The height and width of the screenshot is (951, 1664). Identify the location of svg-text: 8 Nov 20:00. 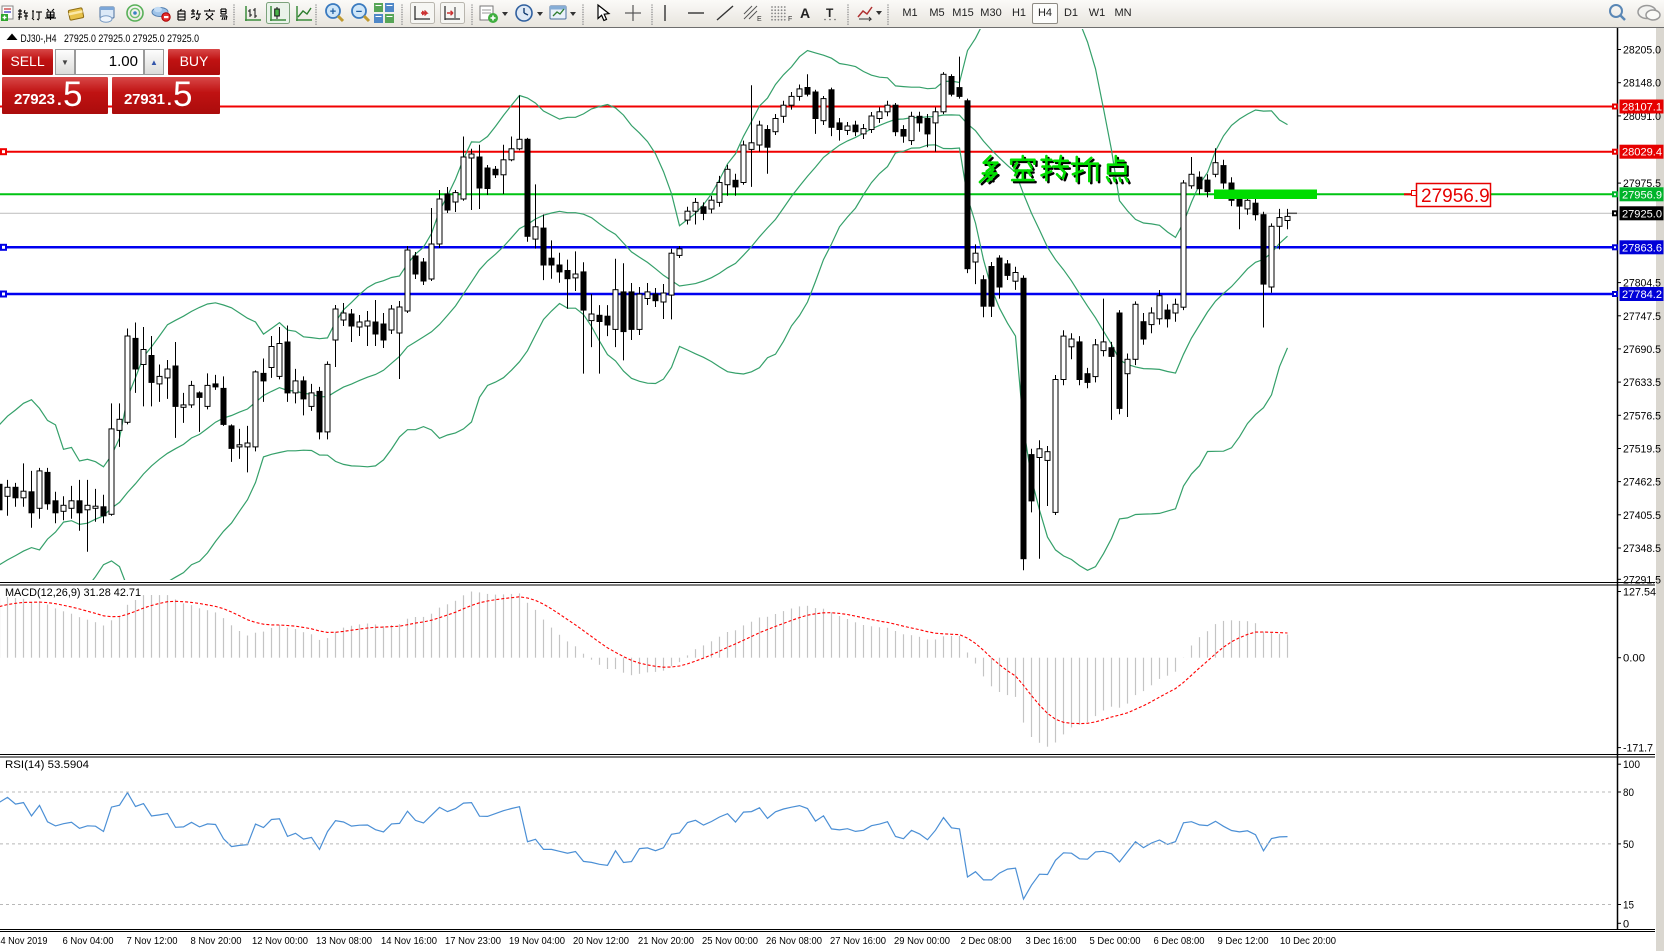
(216, 941).